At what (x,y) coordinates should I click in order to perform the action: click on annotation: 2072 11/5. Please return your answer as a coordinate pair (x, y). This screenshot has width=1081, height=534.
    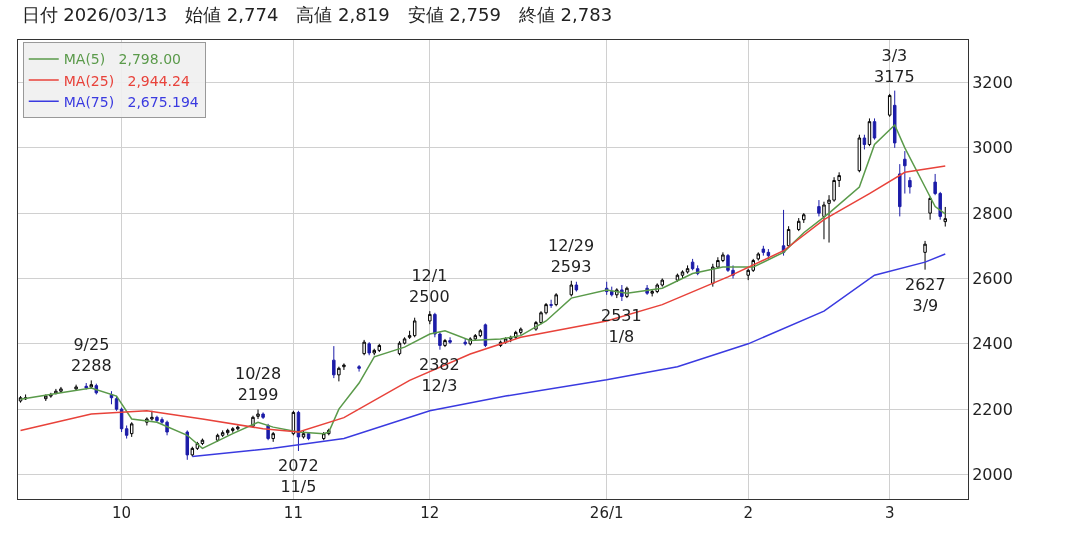
    Looking at the image, I should click on (298, 476).